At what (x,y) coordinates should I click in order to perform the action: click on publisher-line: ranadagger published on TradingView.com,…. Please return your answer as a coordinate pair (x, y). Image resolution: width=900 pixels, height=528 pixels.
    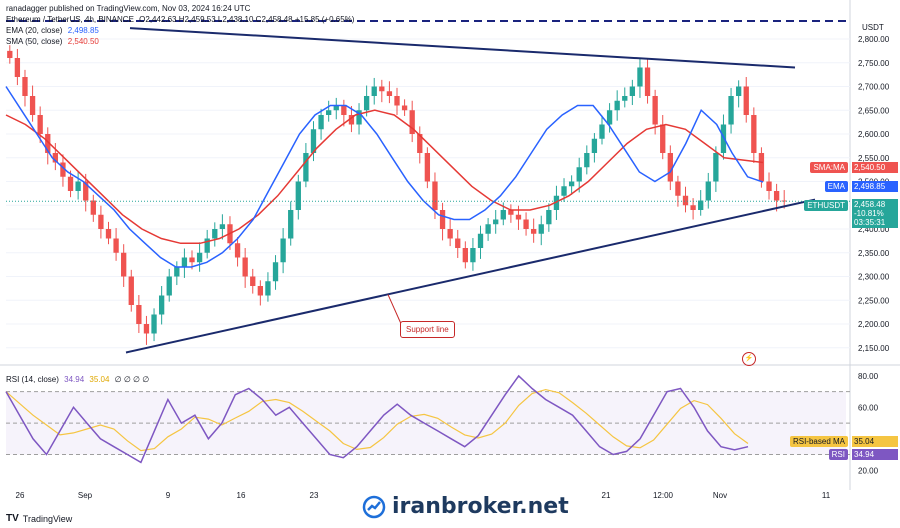
    Looking at the image, I should click on (128, 8).